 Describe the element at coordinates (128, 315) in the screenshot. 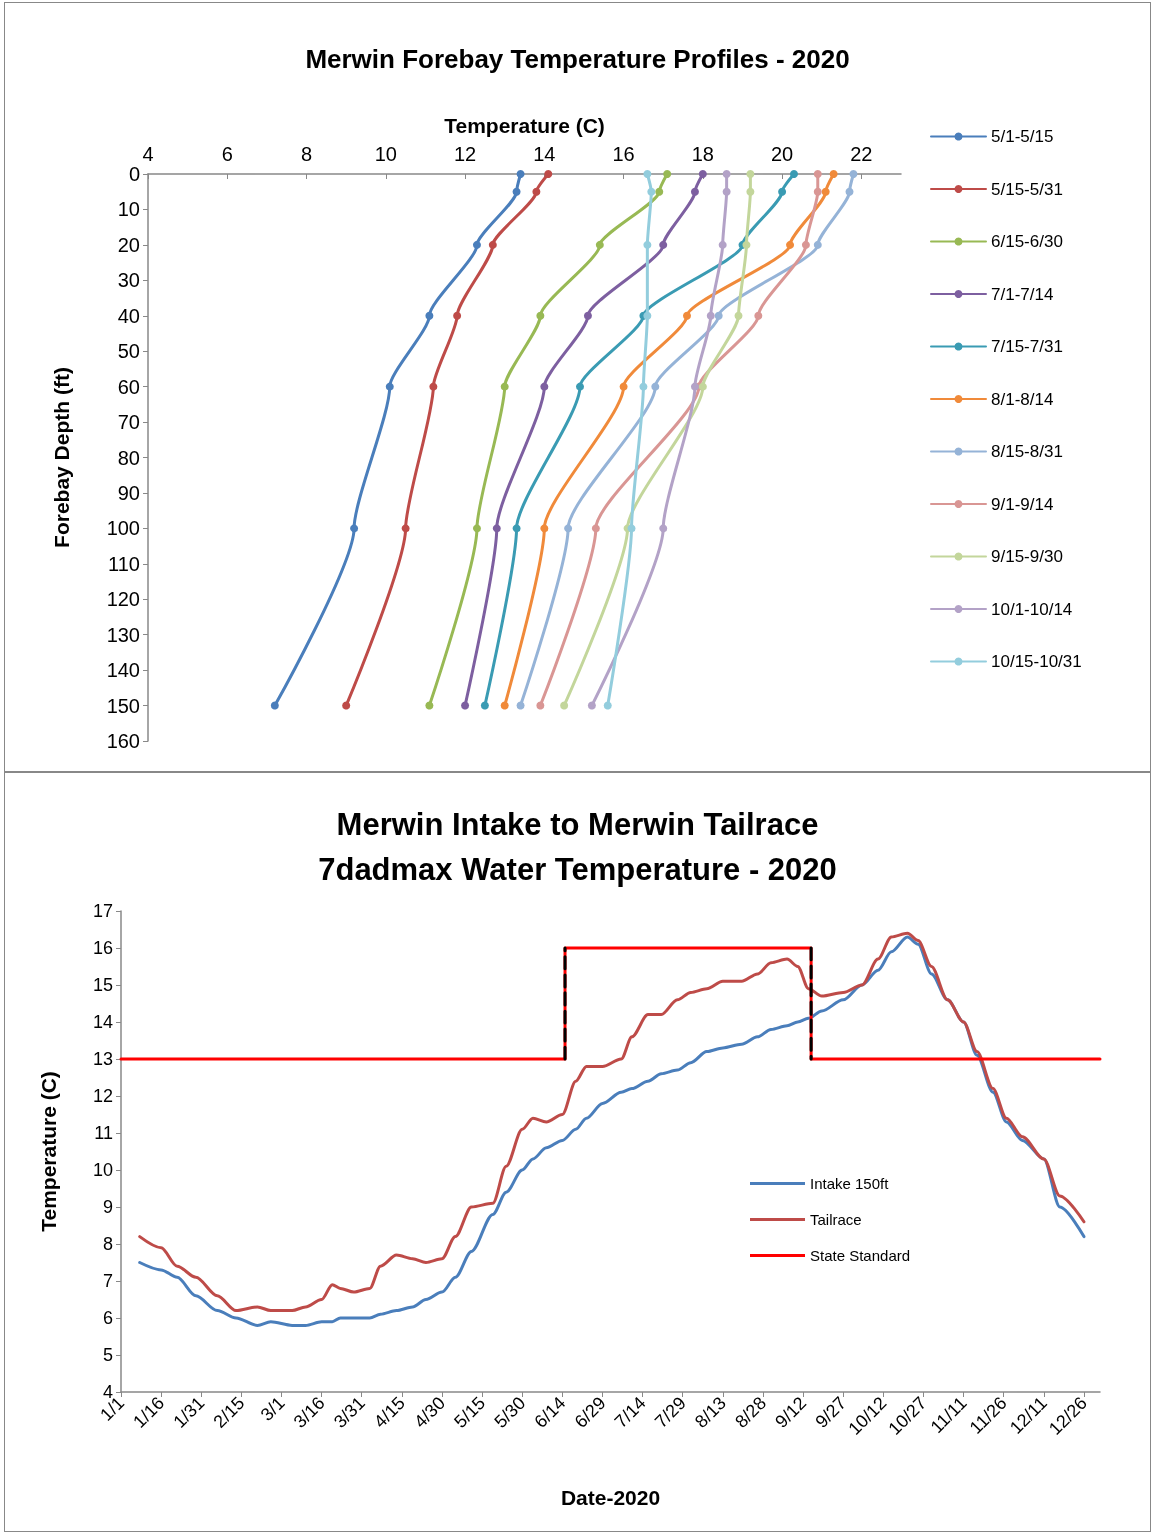

I see `y-tick-label: 40` at that location.